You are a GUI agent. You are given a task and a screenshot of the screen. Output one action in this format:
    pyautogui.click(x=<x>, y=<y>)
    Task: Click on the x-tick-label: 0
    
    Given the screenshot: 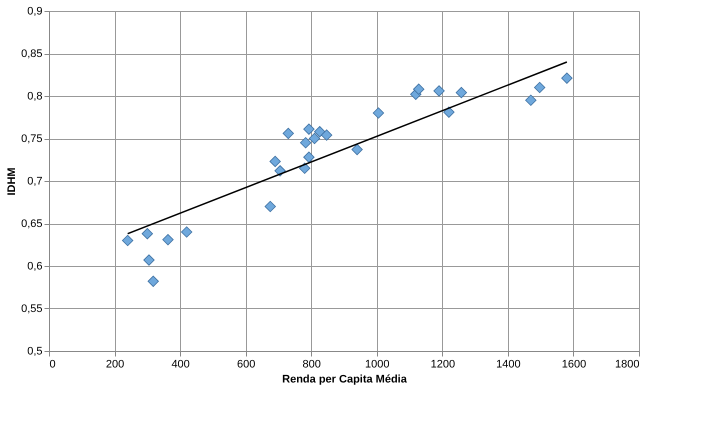 What is the action you would take?
    pyautogui.click(x=53, y=364)
    